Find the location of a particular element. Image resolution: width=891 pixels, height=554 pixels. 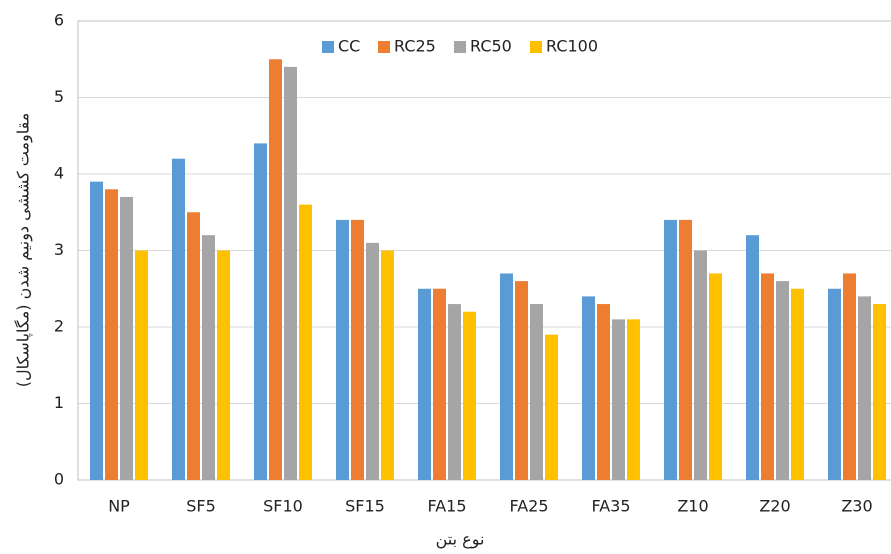

y-tick-label: 3 is located at coordinates (59, 249).